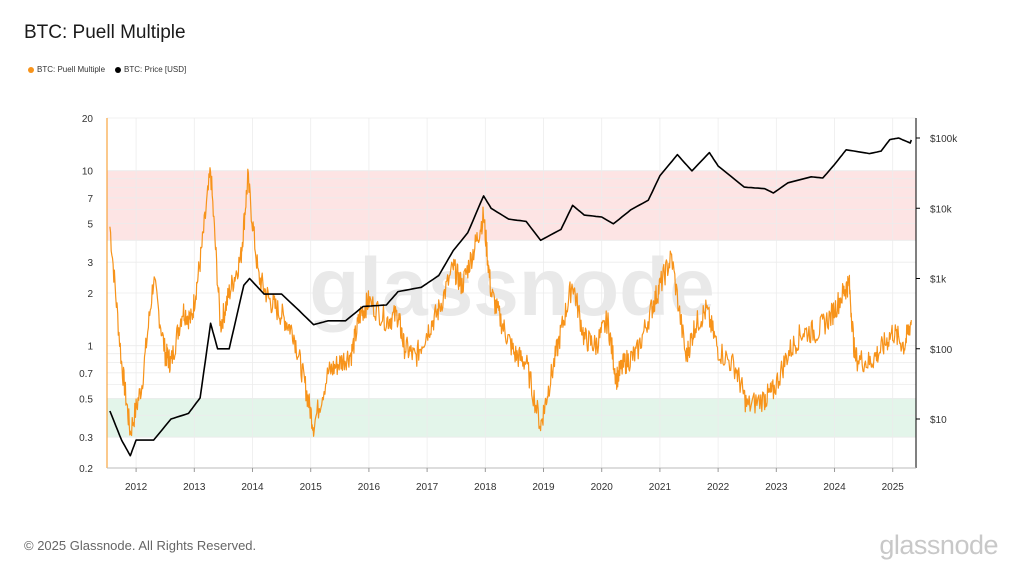  I want to click on left-tick-label-8: 7, so click(90, 199).